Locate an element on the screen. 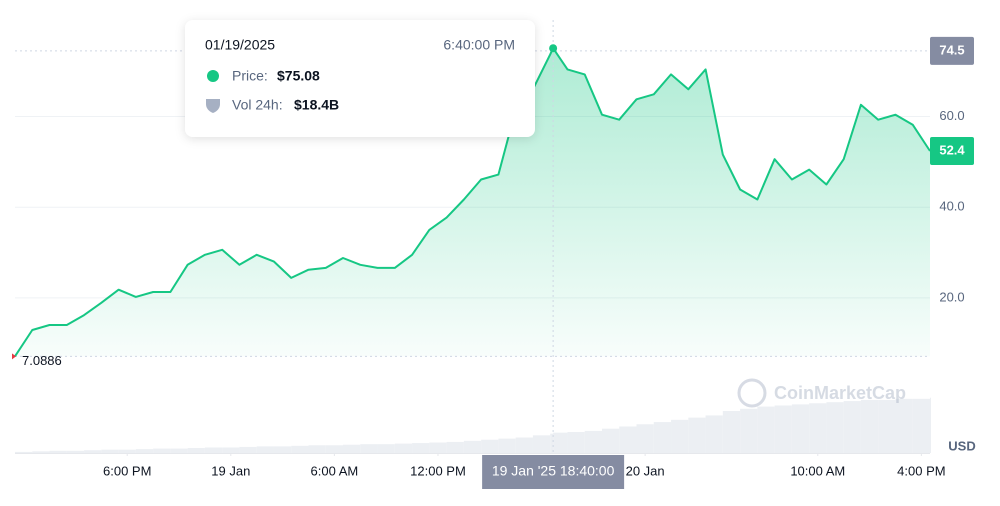 The height and width of the screenshot is (506, 1000). hover-x-box is located at coordinates (553, 472).